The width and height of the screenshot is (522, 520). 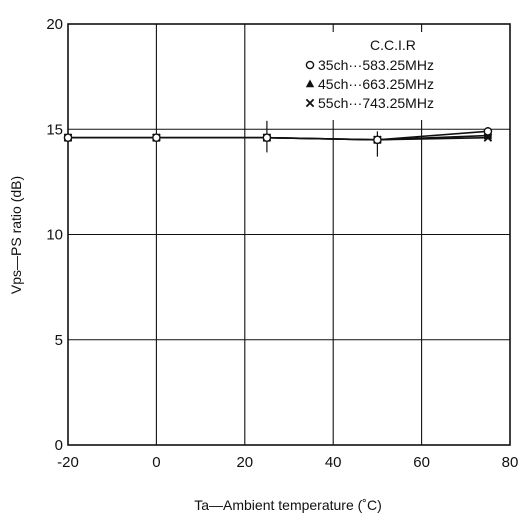 I want to click on y-tick-label: 0, so click(x=59, y=445).